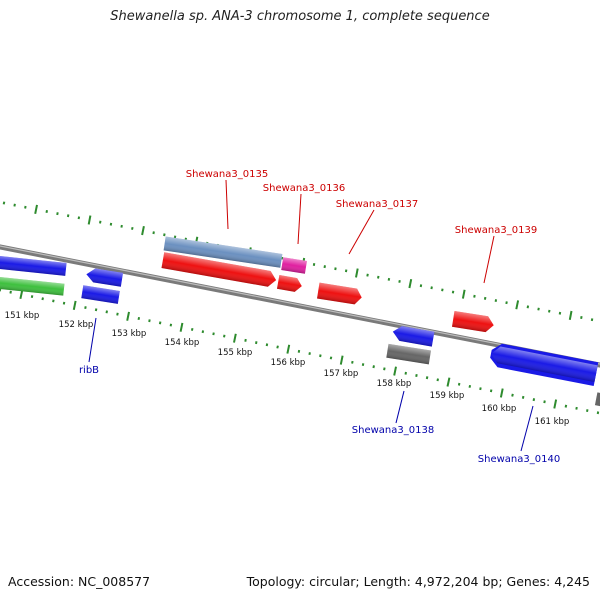  I want to click on gene-partial-grey-right, so click(597, 400).